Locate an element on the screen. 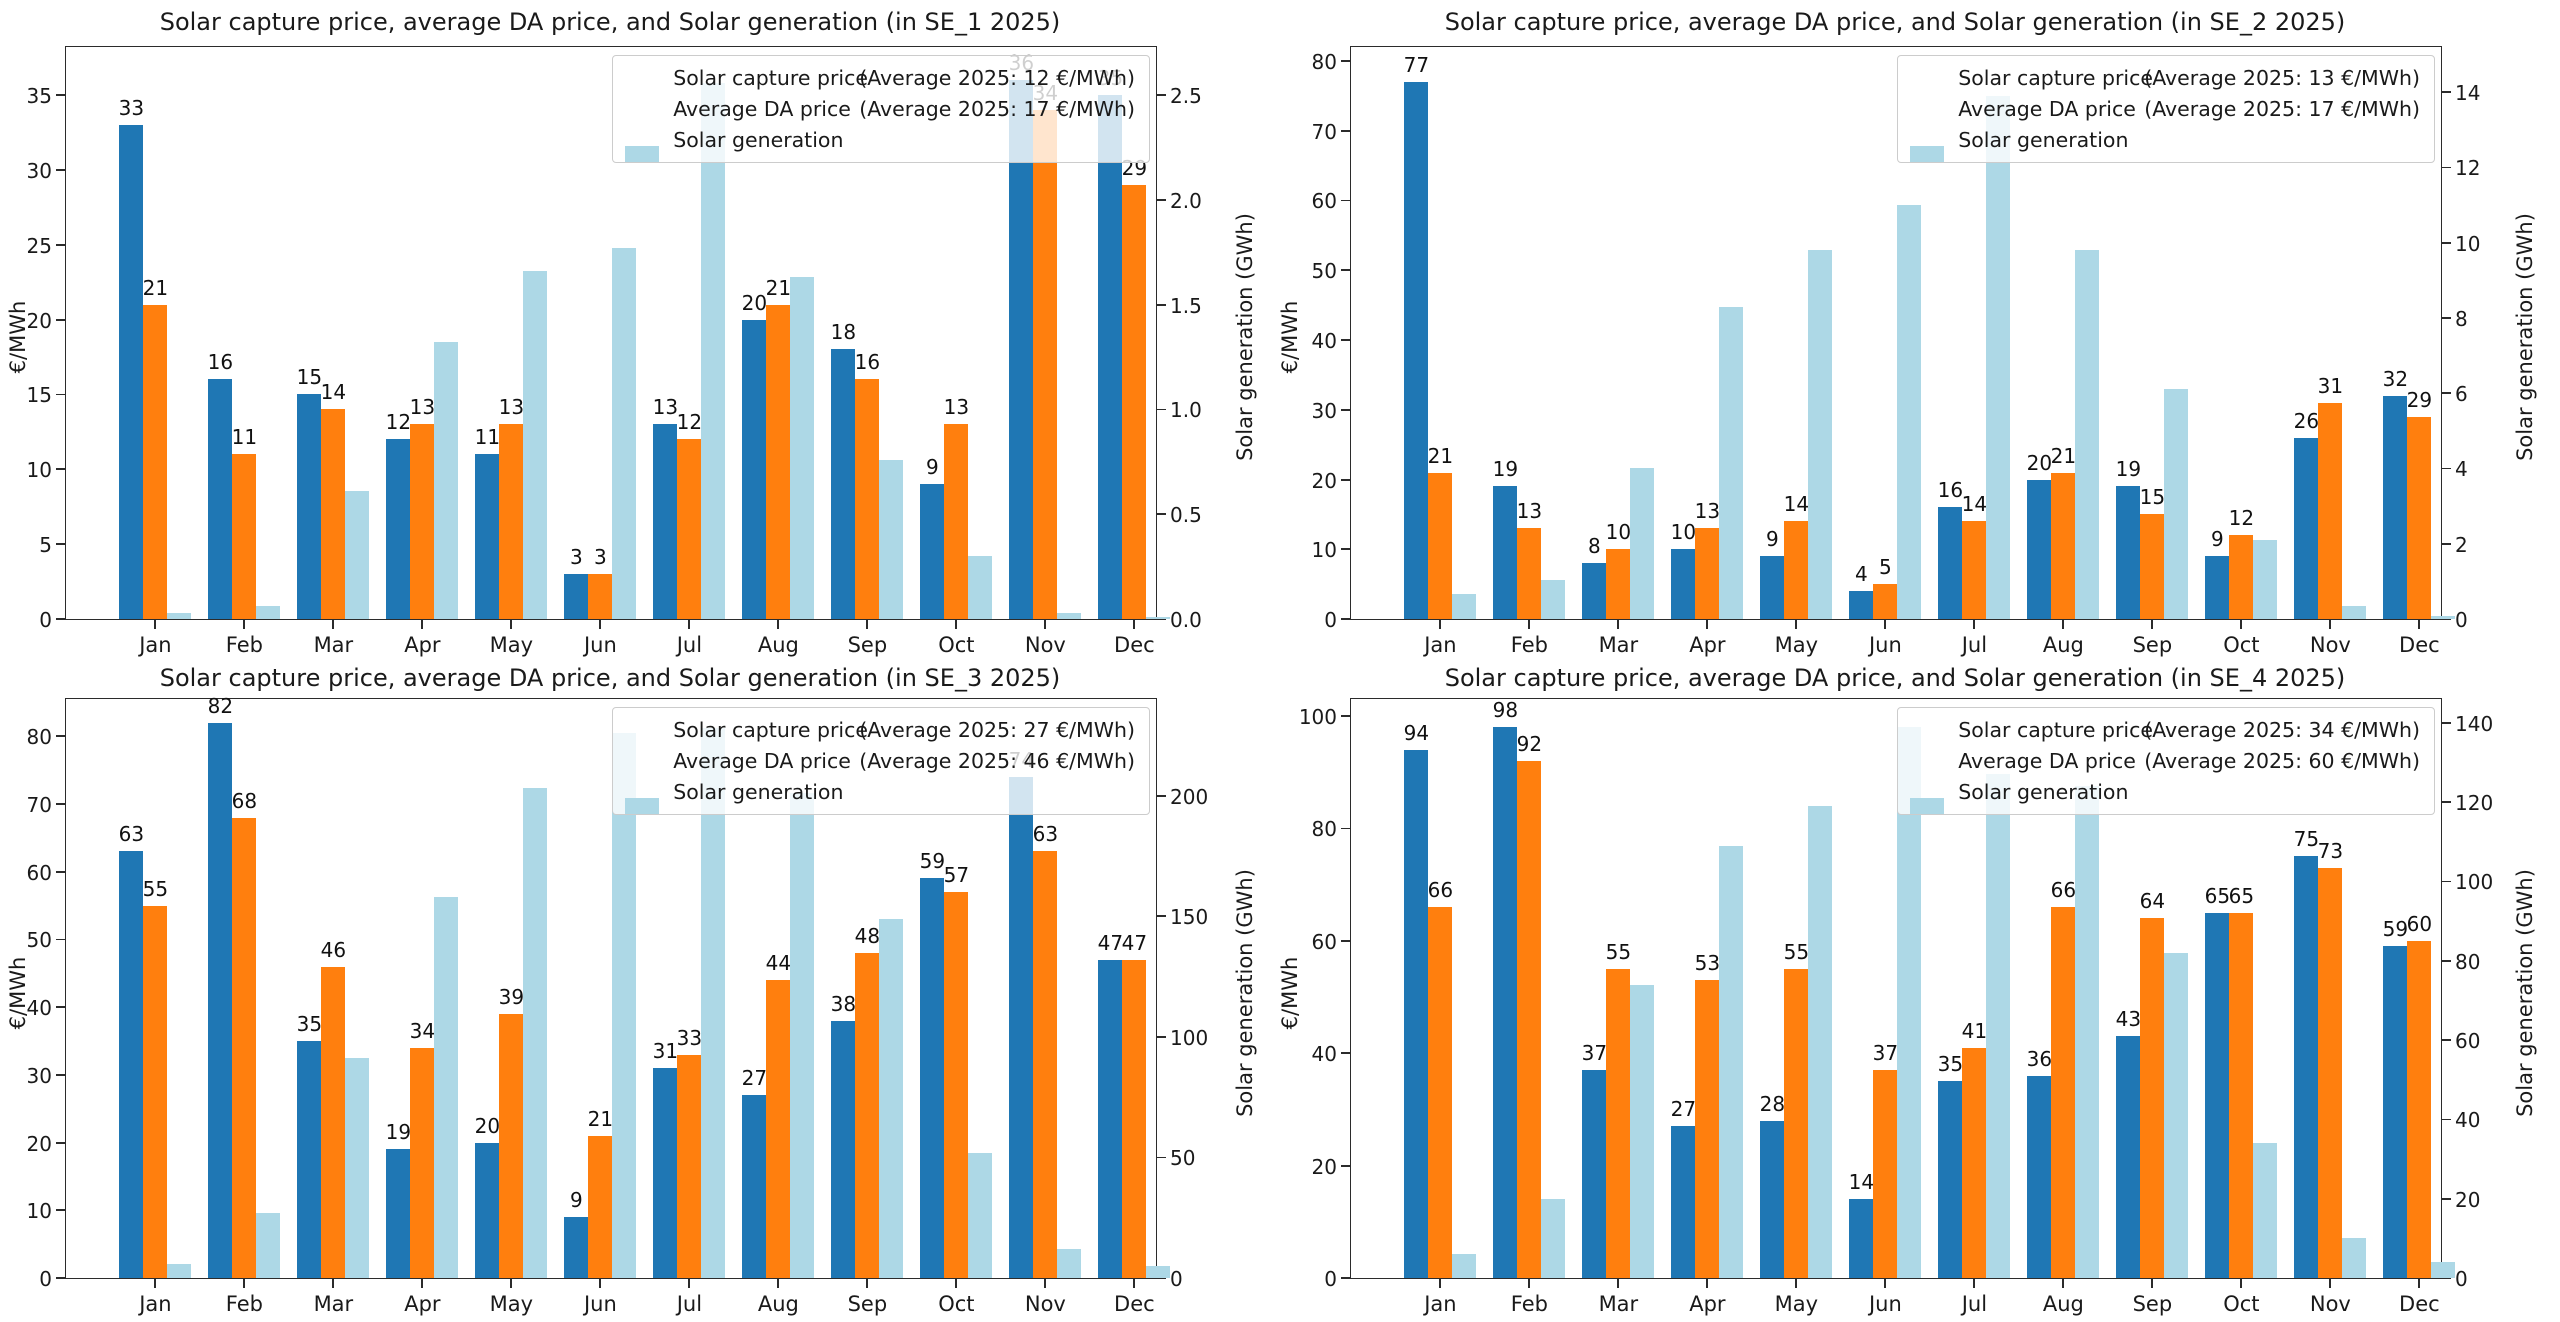 Image resolution: width=2560 pixels, height=1322 pixels. capture-bar-value-label: 82 is located at coordinates (220, 705).